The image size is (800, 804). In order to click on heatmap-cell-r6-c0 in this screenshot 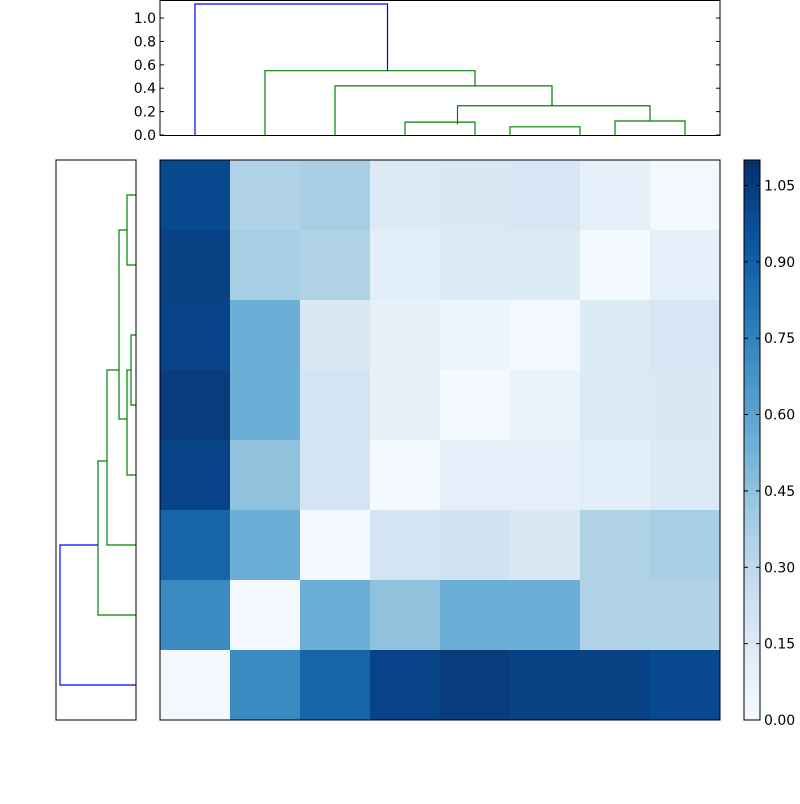, I will do `click(195, 615)`.